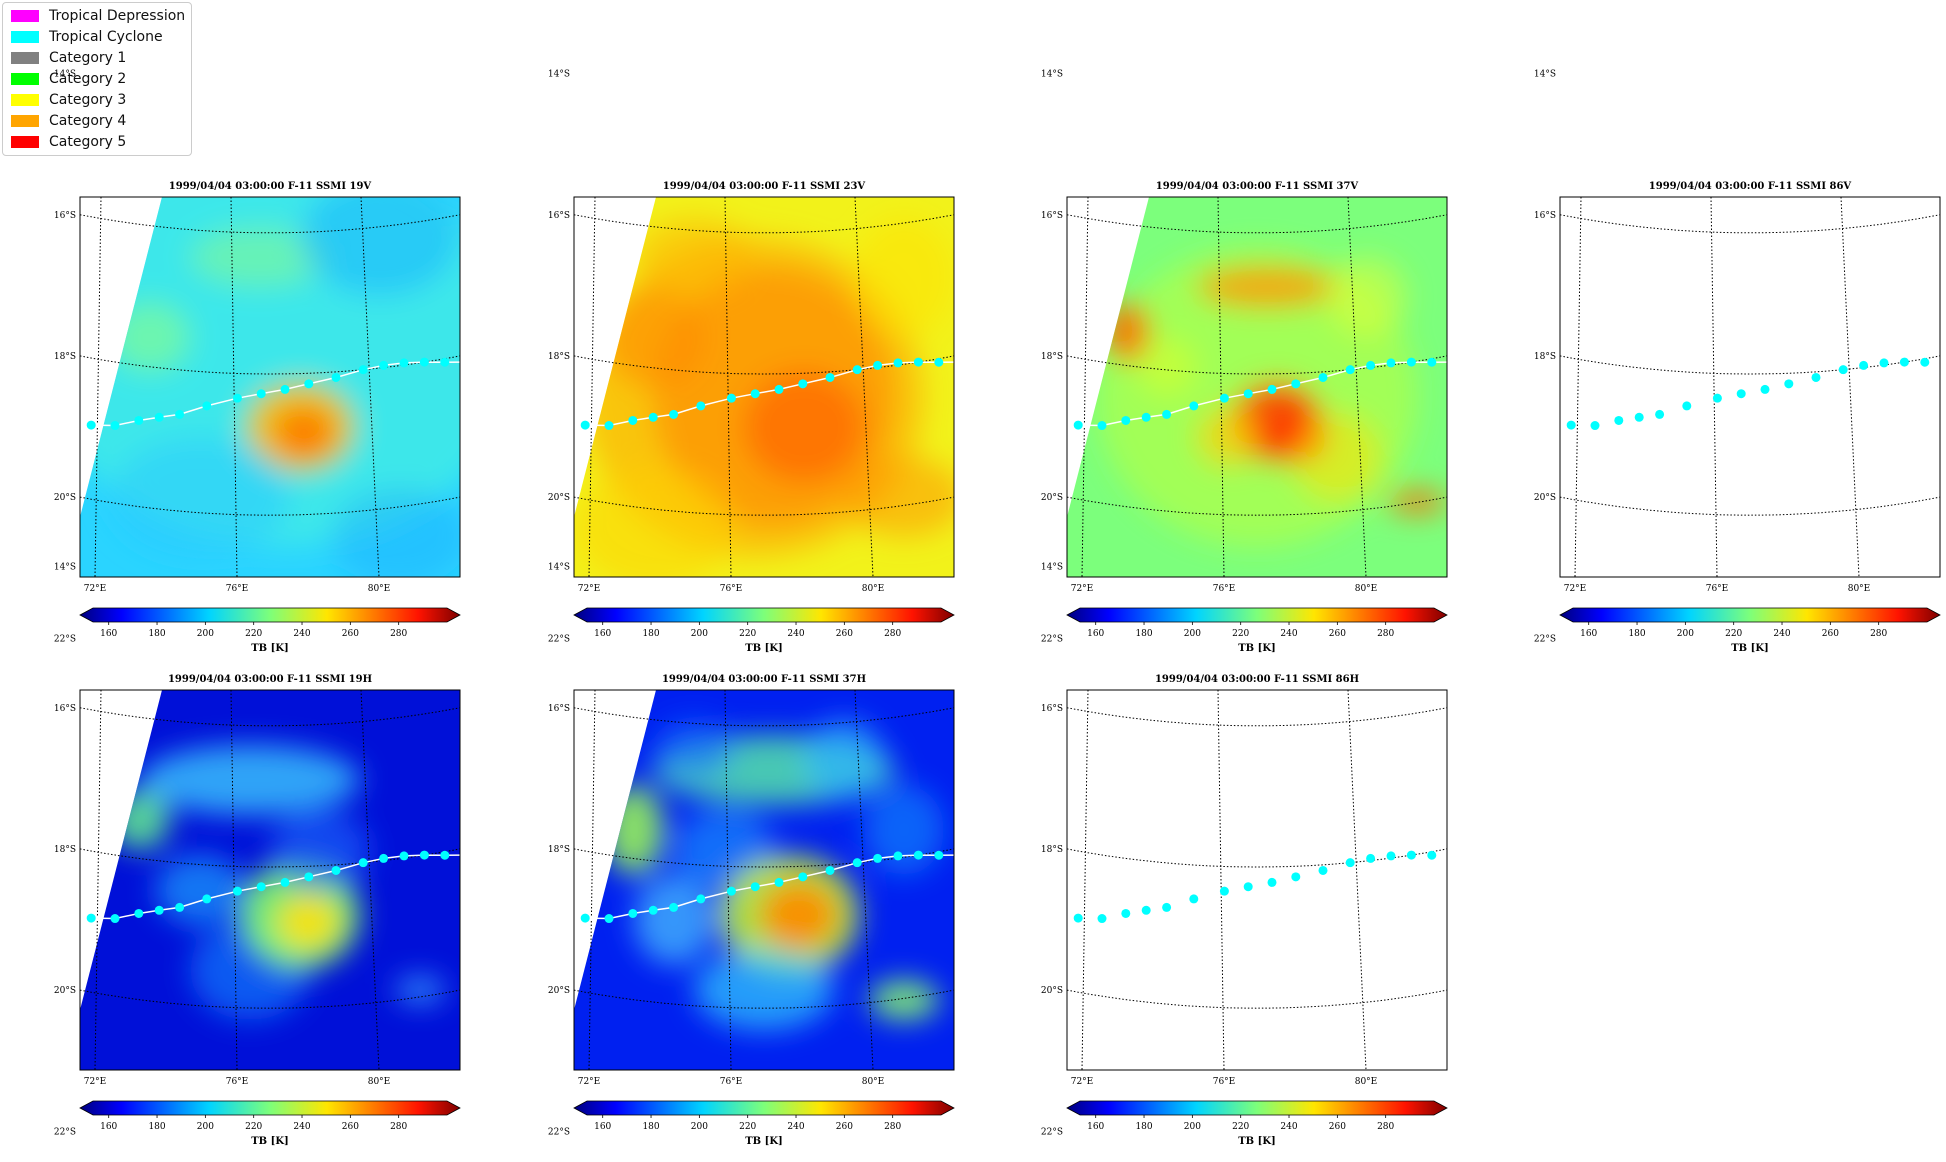 This screenshot has width=1946, height=1162. What do you see at coordinates (731, 589) in the screenshot?
I see `lon-tick-label: 76°E` at bounding box center [731, 589].